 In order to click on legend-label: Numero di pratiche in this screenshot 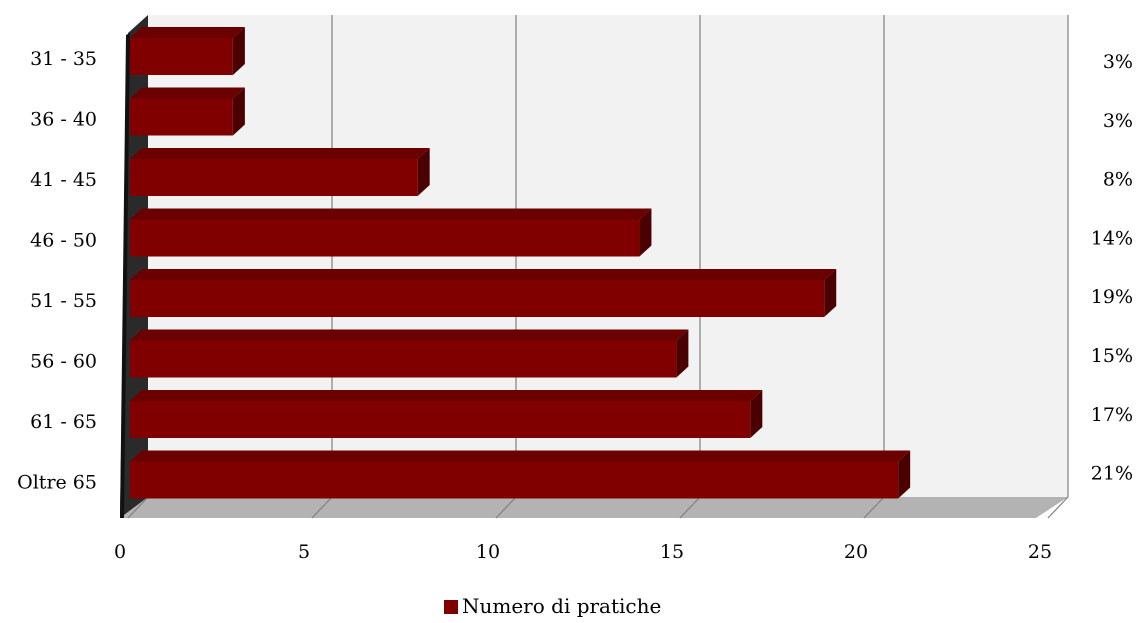, I will do `click(561, 606)`.